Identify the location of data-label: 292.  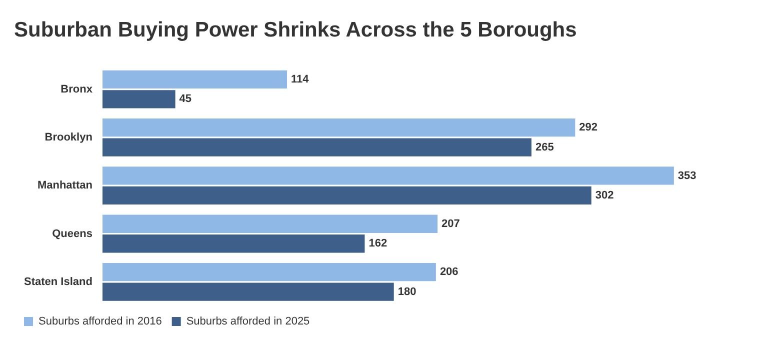
(588, 128).